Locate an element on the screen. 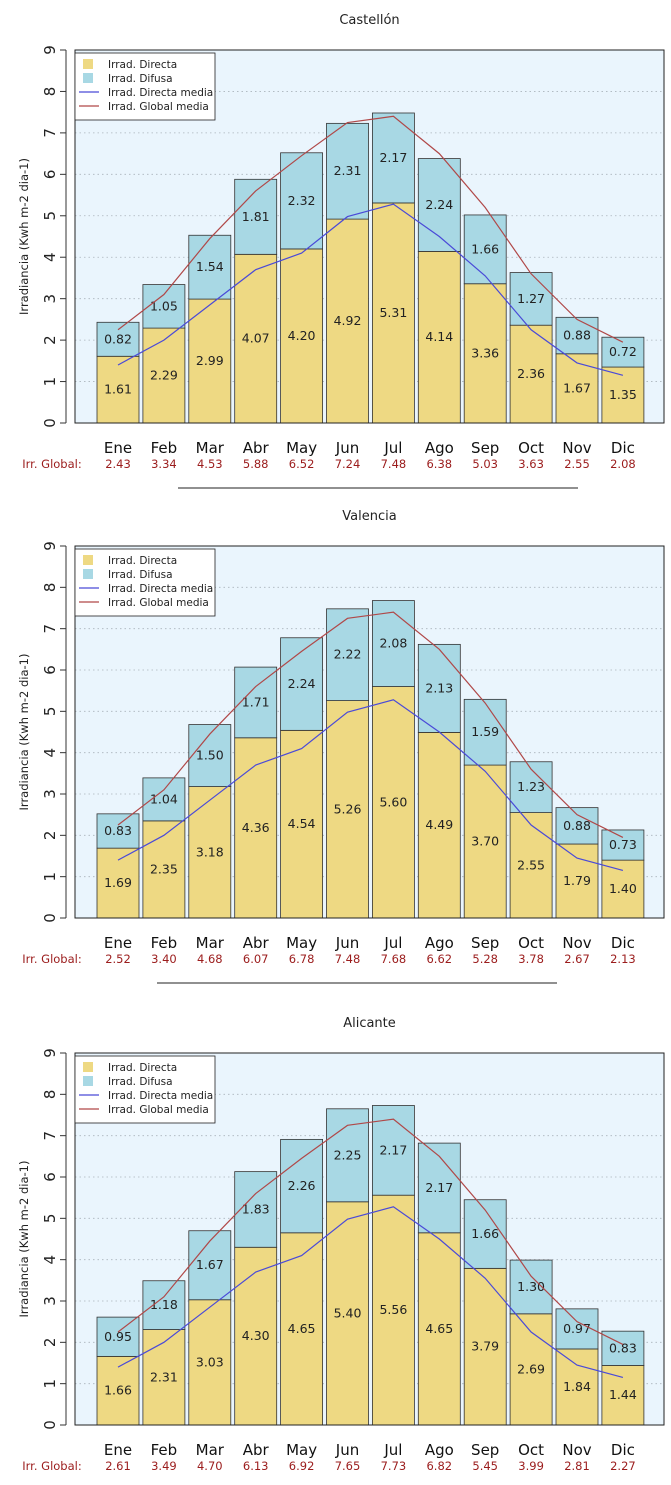 The height and width of the screenshot is (1485, 671). bar-directa-label: 4.65 is located at coordinates (439, 1328).